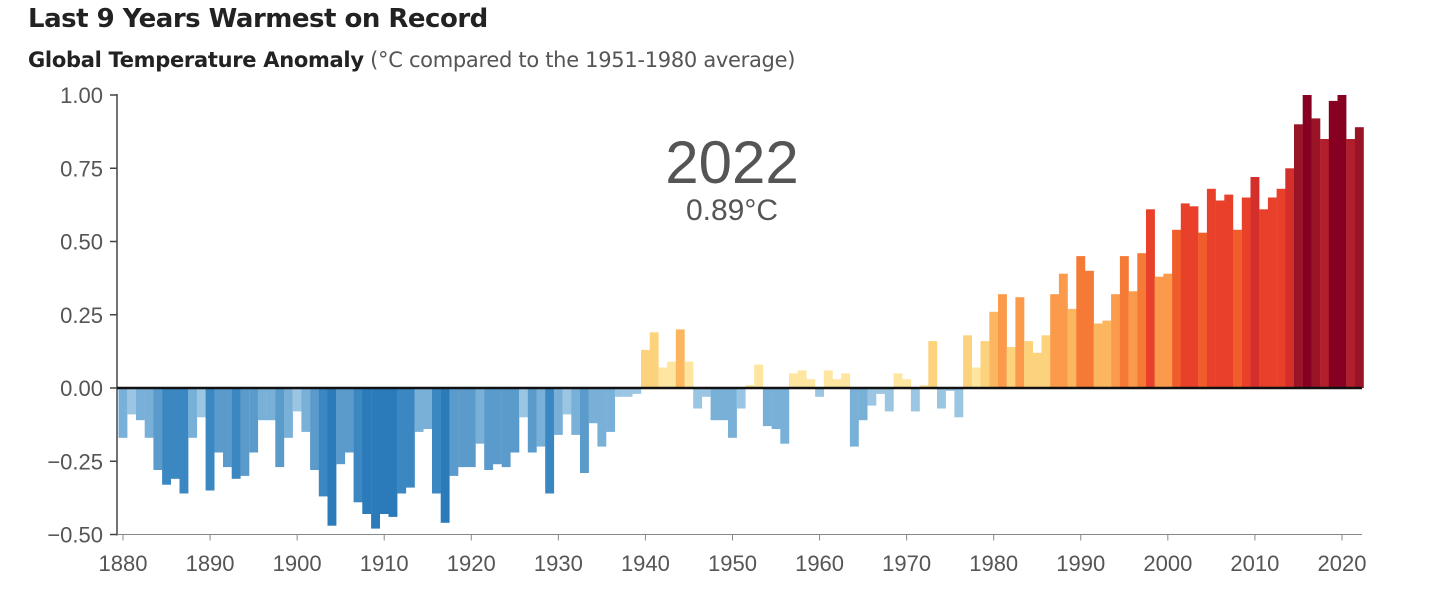 The width and height of the screenshot is (1440, 600). I want to click on bar-1900, so click(297, 400).